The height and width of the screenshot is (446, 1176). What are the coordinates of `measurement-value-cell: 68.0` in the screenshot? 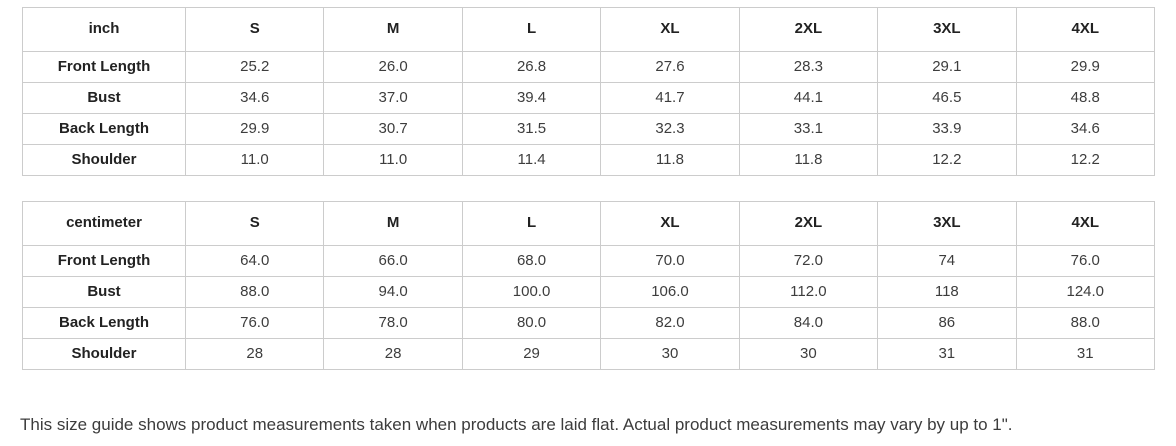 It's located at (531, 261).